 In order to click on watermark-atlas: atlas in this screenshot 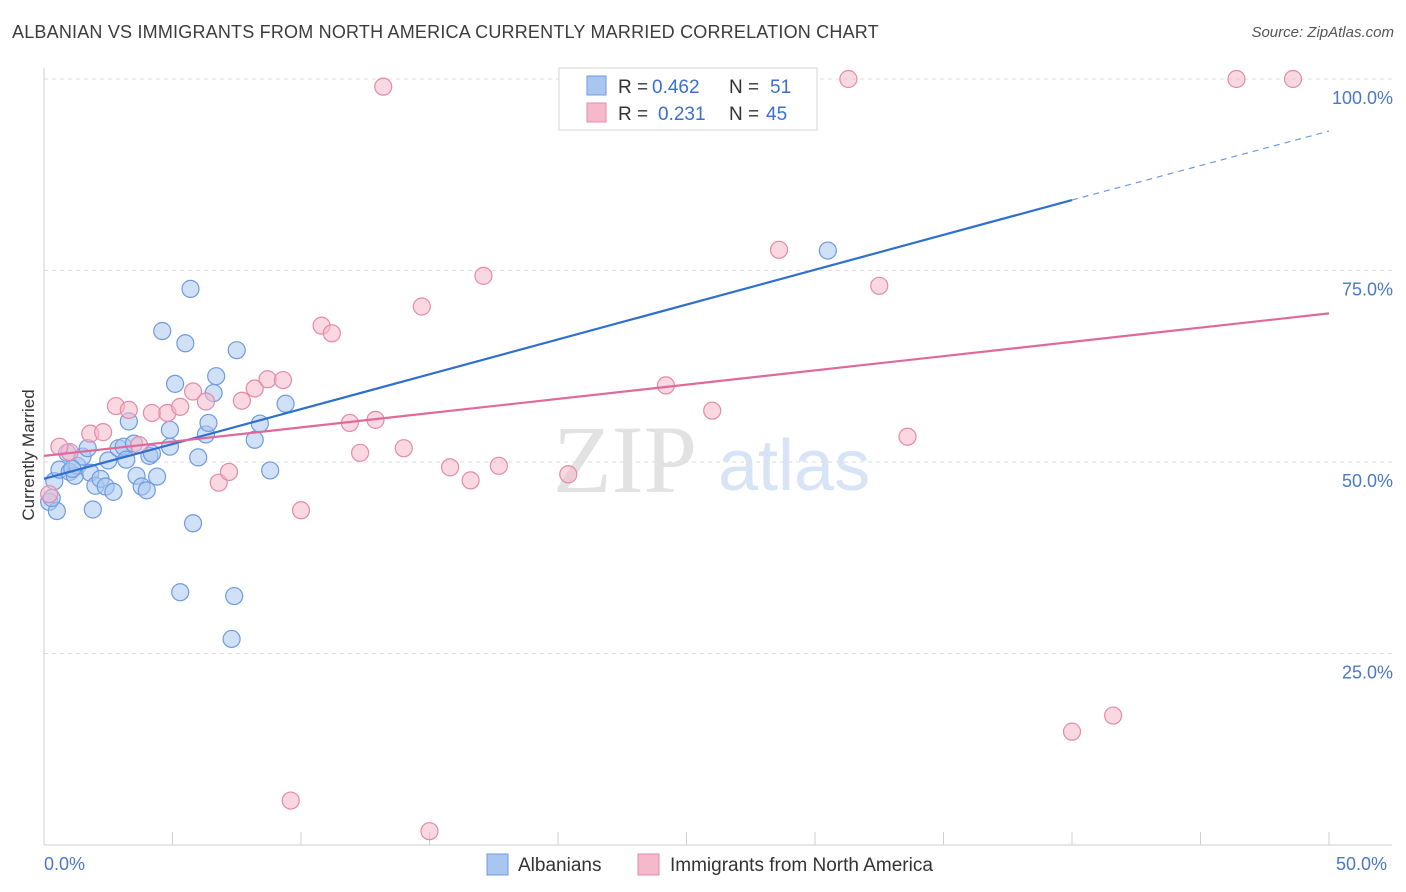, I will do `click(794, 466)`.